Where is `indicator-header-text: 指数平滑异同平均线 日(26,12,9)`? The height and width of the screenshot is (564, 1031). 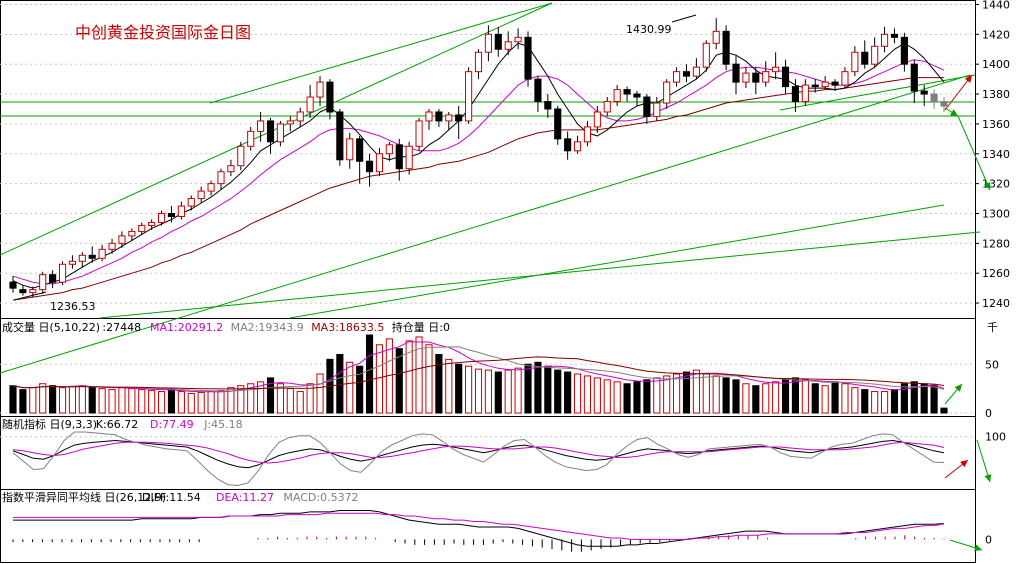 indicator-header-text: 指数平滑异同平均线 日(26,12,9) is located at coordinates (84, 497).